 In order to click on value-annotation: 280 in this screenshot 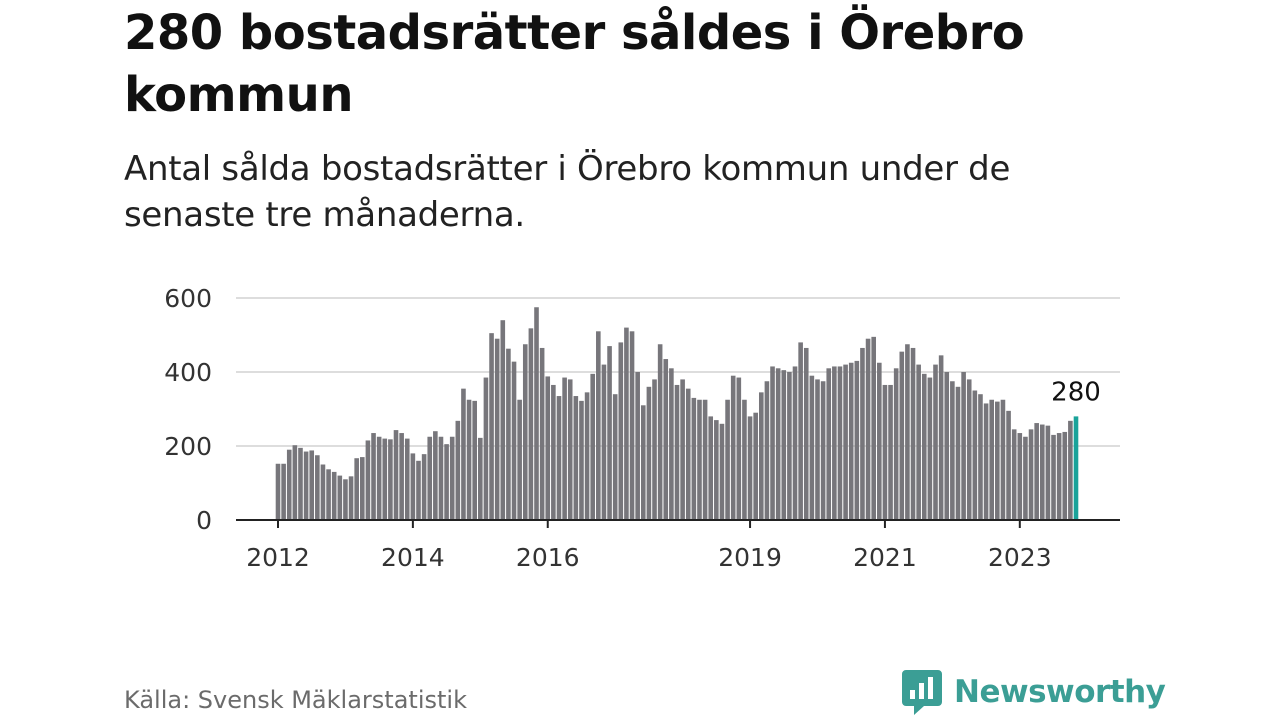, I will do `click(1076, 392)`.